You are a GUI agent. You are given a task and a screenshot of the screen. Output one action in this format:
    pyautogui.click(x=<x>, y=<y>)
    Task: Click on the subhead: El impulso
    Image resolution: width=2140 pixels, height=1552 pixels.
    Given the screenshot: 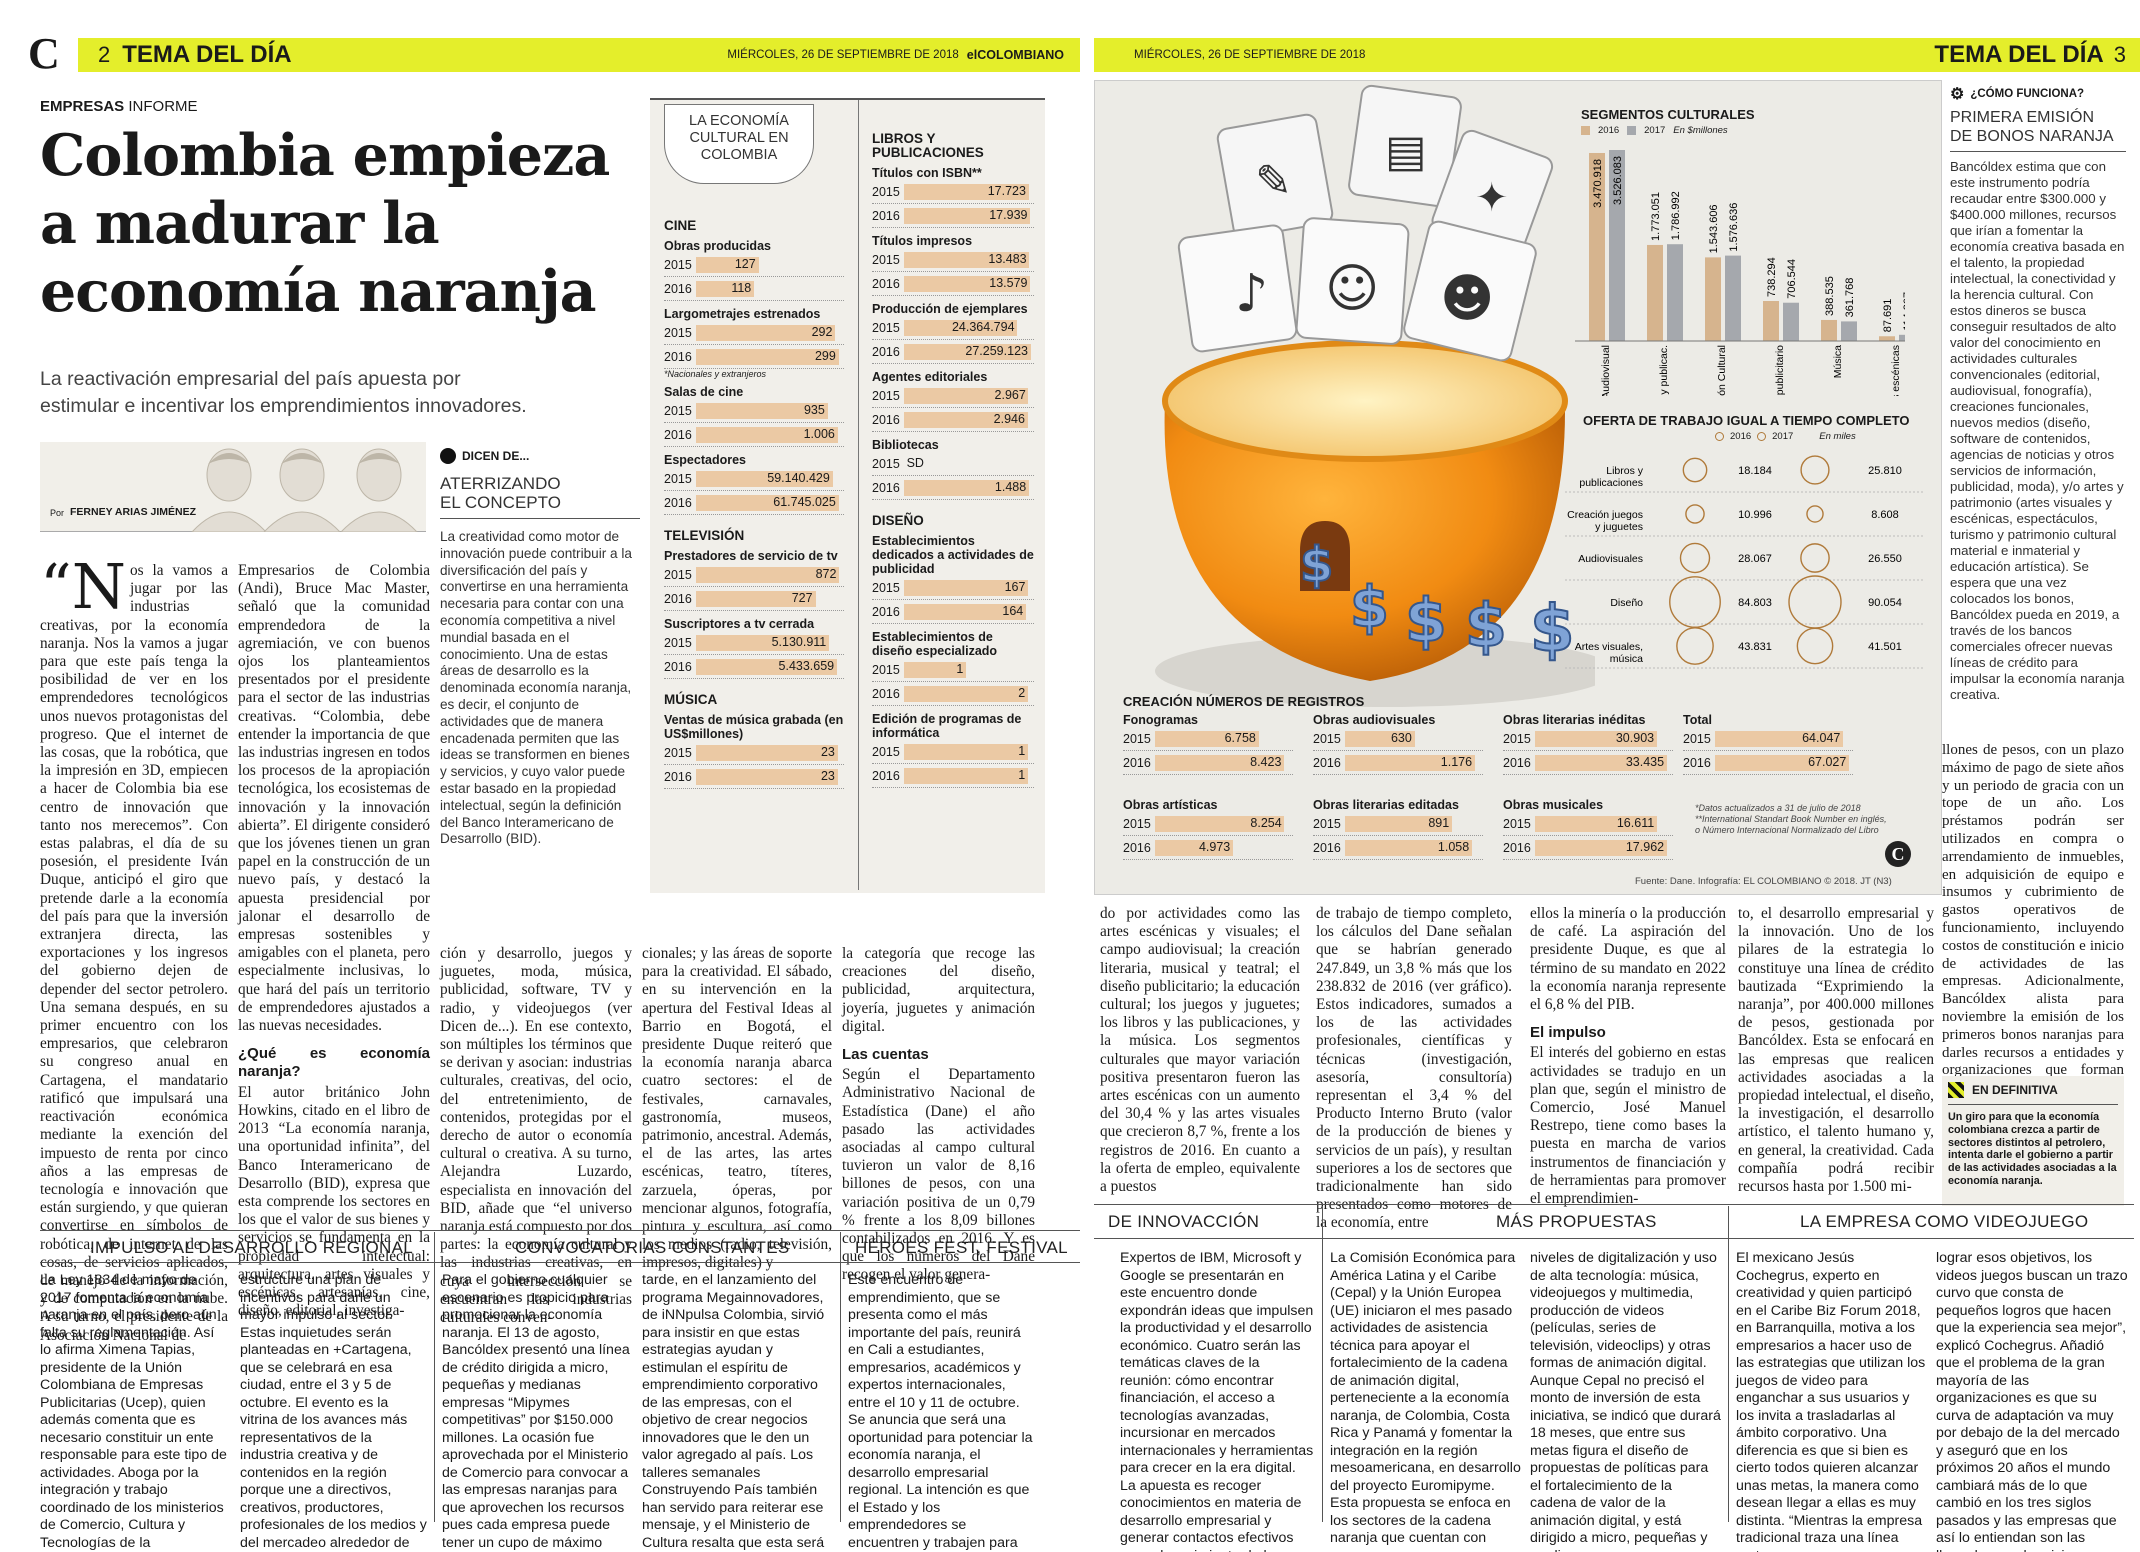 What is the action you would take?
    pyautogui.click(x=1568, y=1033)
    